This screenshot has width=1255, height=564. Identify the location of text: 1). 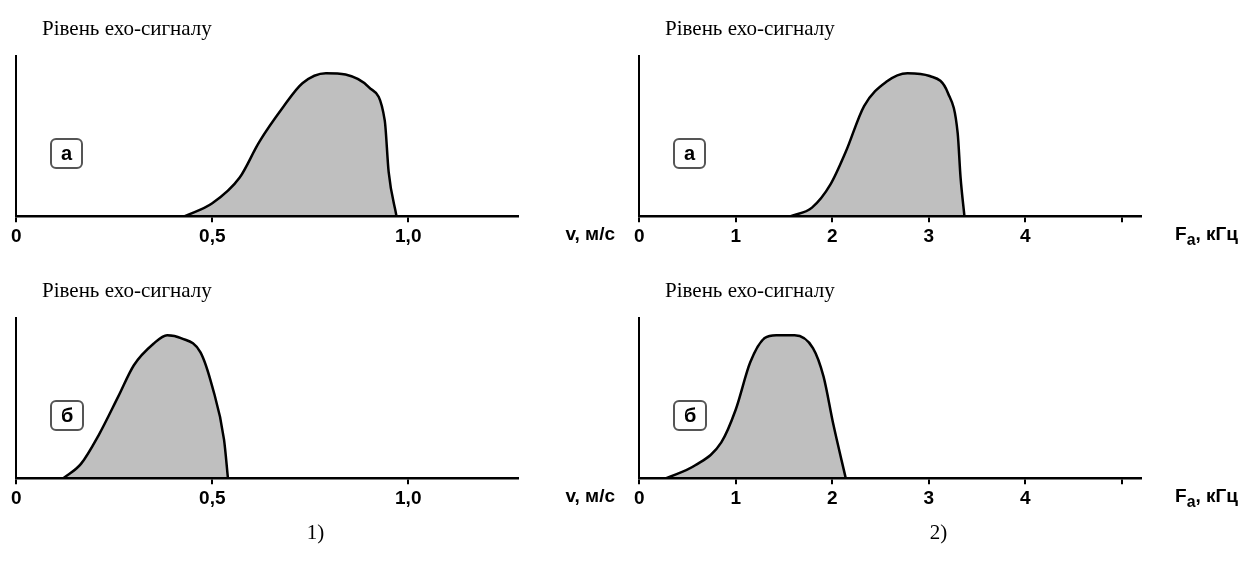
(315, 532).